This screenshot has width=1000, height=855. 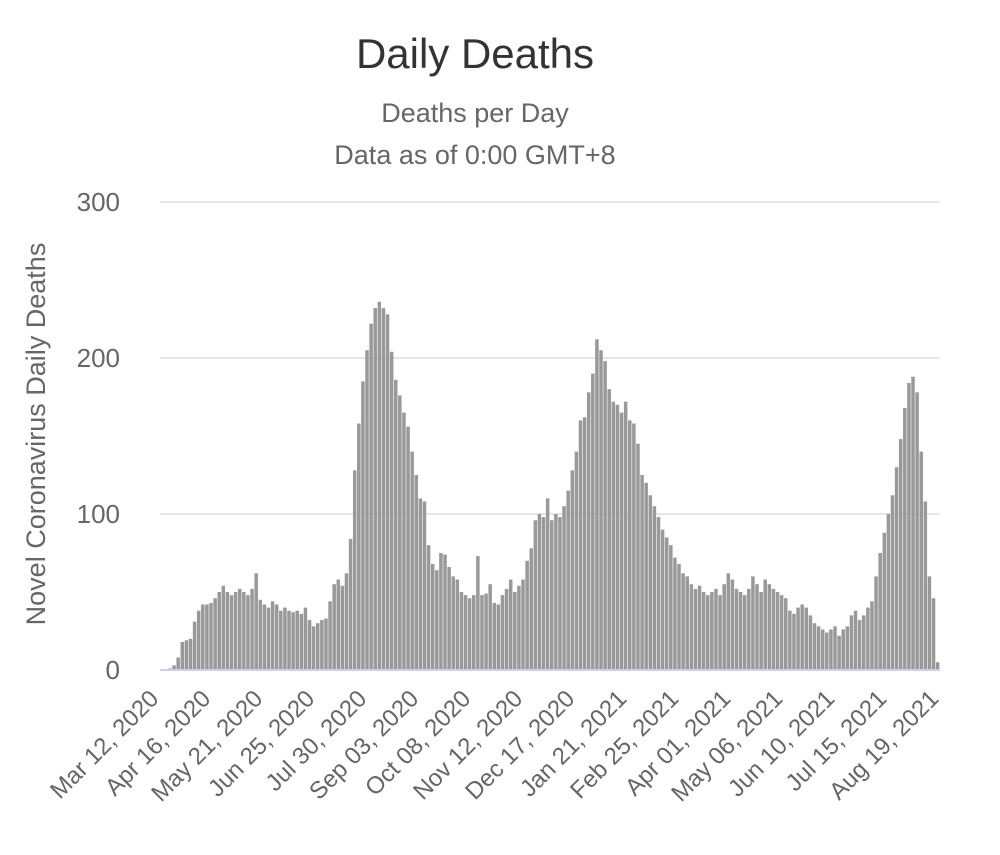 What do you see at coordinates (475, 53) in the screenshot?
I see `chart-title: Daily Deaths` at bounding box center [475, 53].